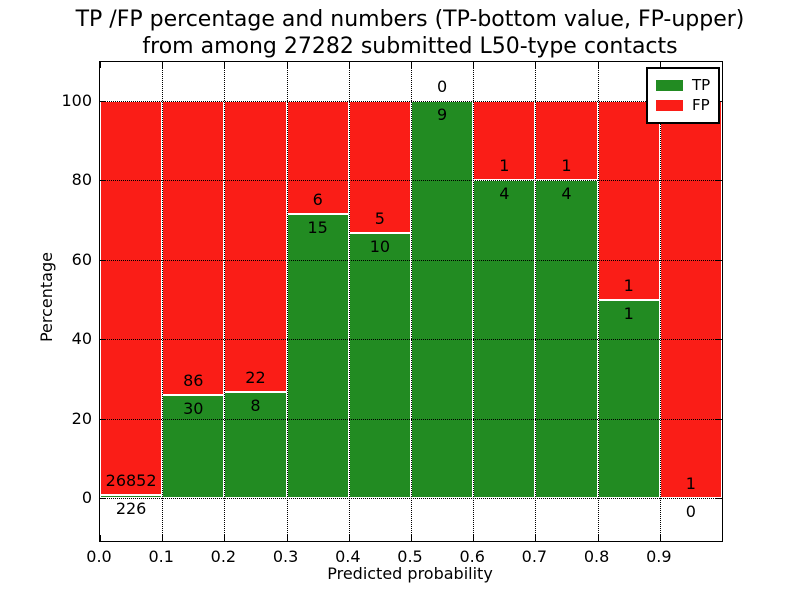 Image resolution: width=800 pixels, height=600 pixels. Describe the element at coordinates (701, 85) in the screenshot. I see `legend-label-tp: TP` at that location.